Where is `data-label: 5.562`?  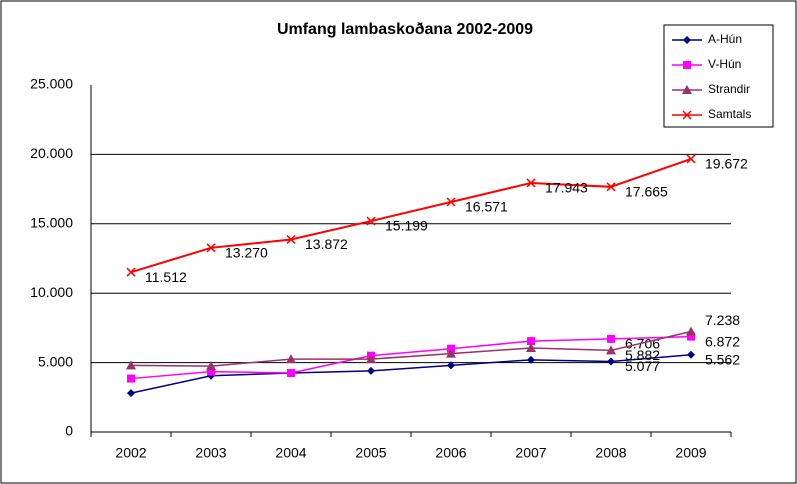
data-label: 5.562 is located at coordinates (722, 360).